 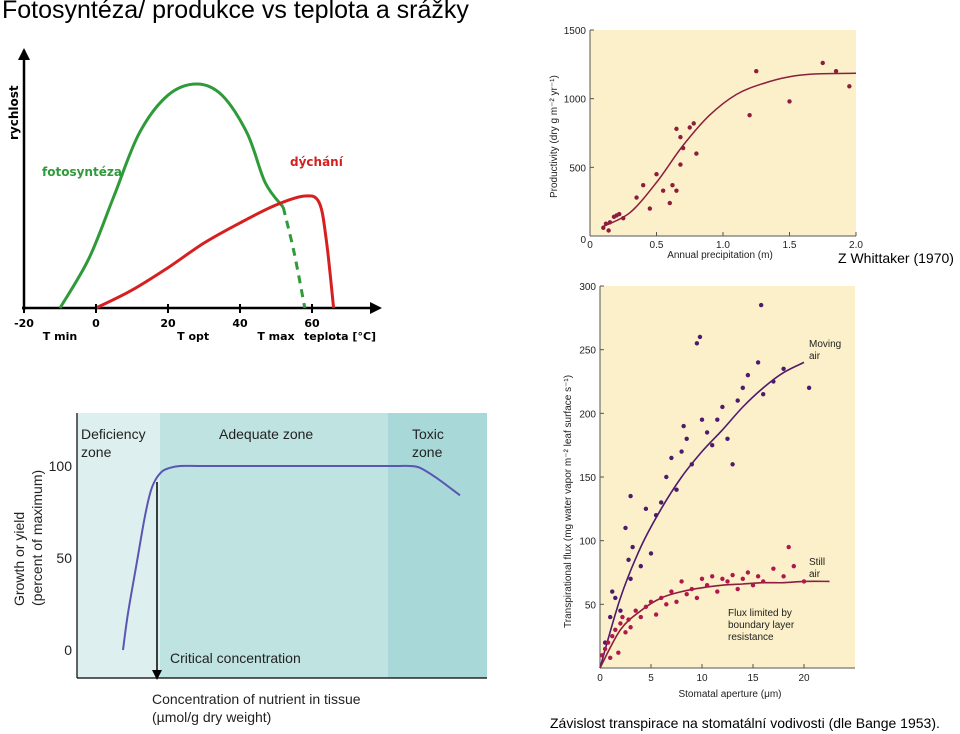 I want to click on respiration-curve, so click(x=215, y=252).